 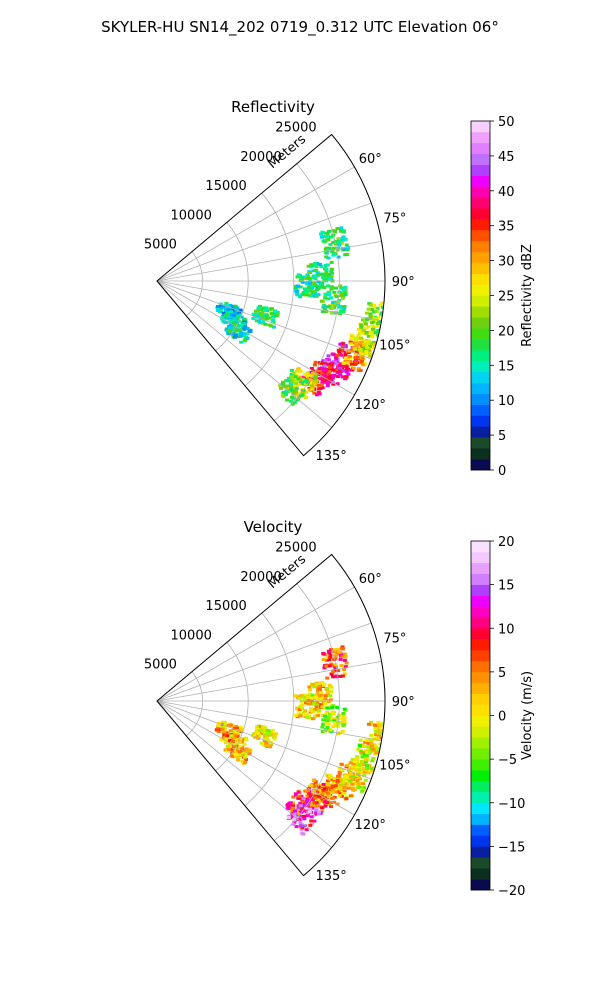 What do you see at coordinates (330, 456) in the screenshot?
I see `azimuth-tick-label: 135°` at bounding box center [330, 456].